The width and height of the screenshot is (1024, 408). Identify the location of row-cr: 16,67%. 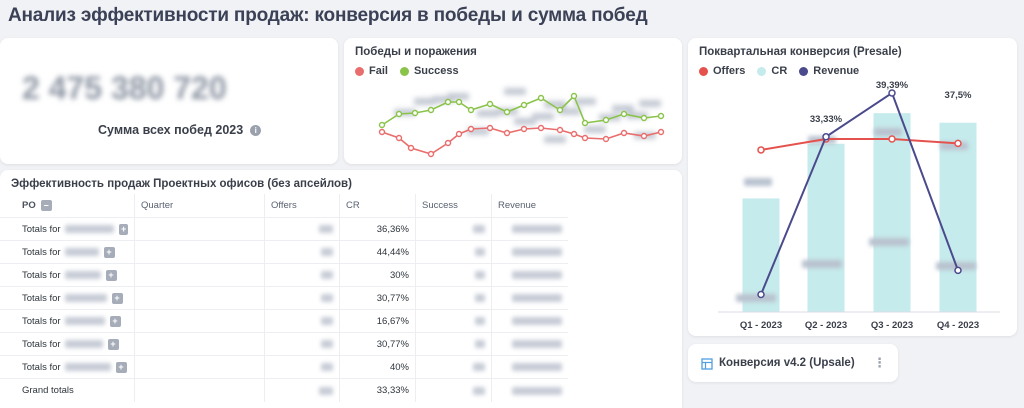
(378, 321).